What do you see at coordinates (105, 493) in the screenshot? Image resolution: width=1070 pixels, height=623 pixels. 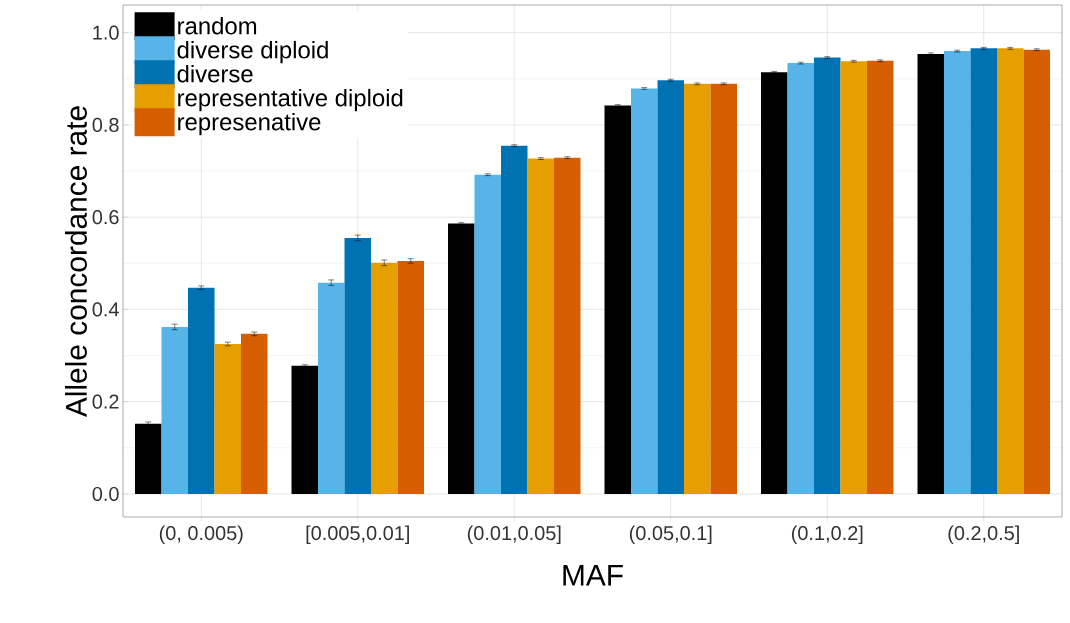 I see `y-tick-label: 0.0` at bounding box center [105, 493].